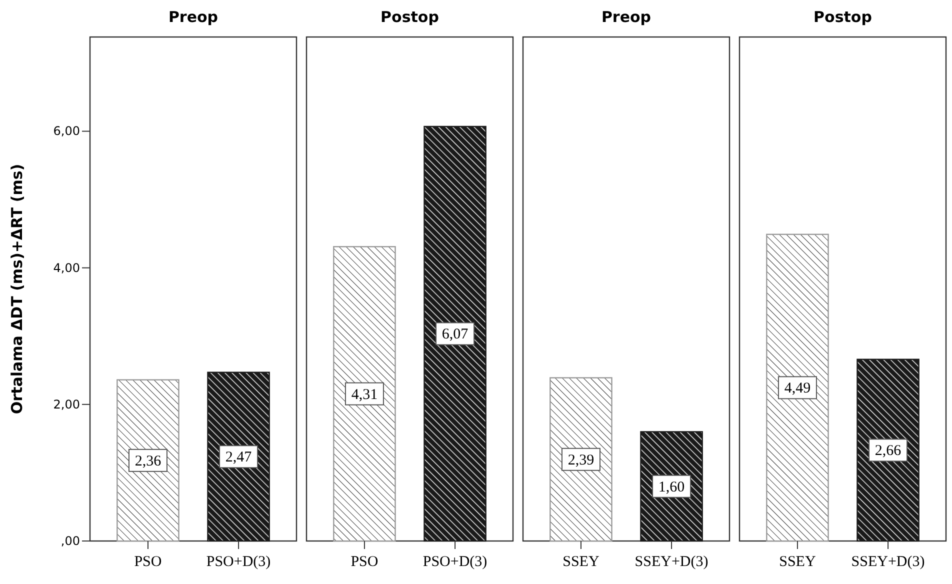  Describe the element at coordinates (364, 394) in the screenshot. I see `data-label: 4,31` at that location.